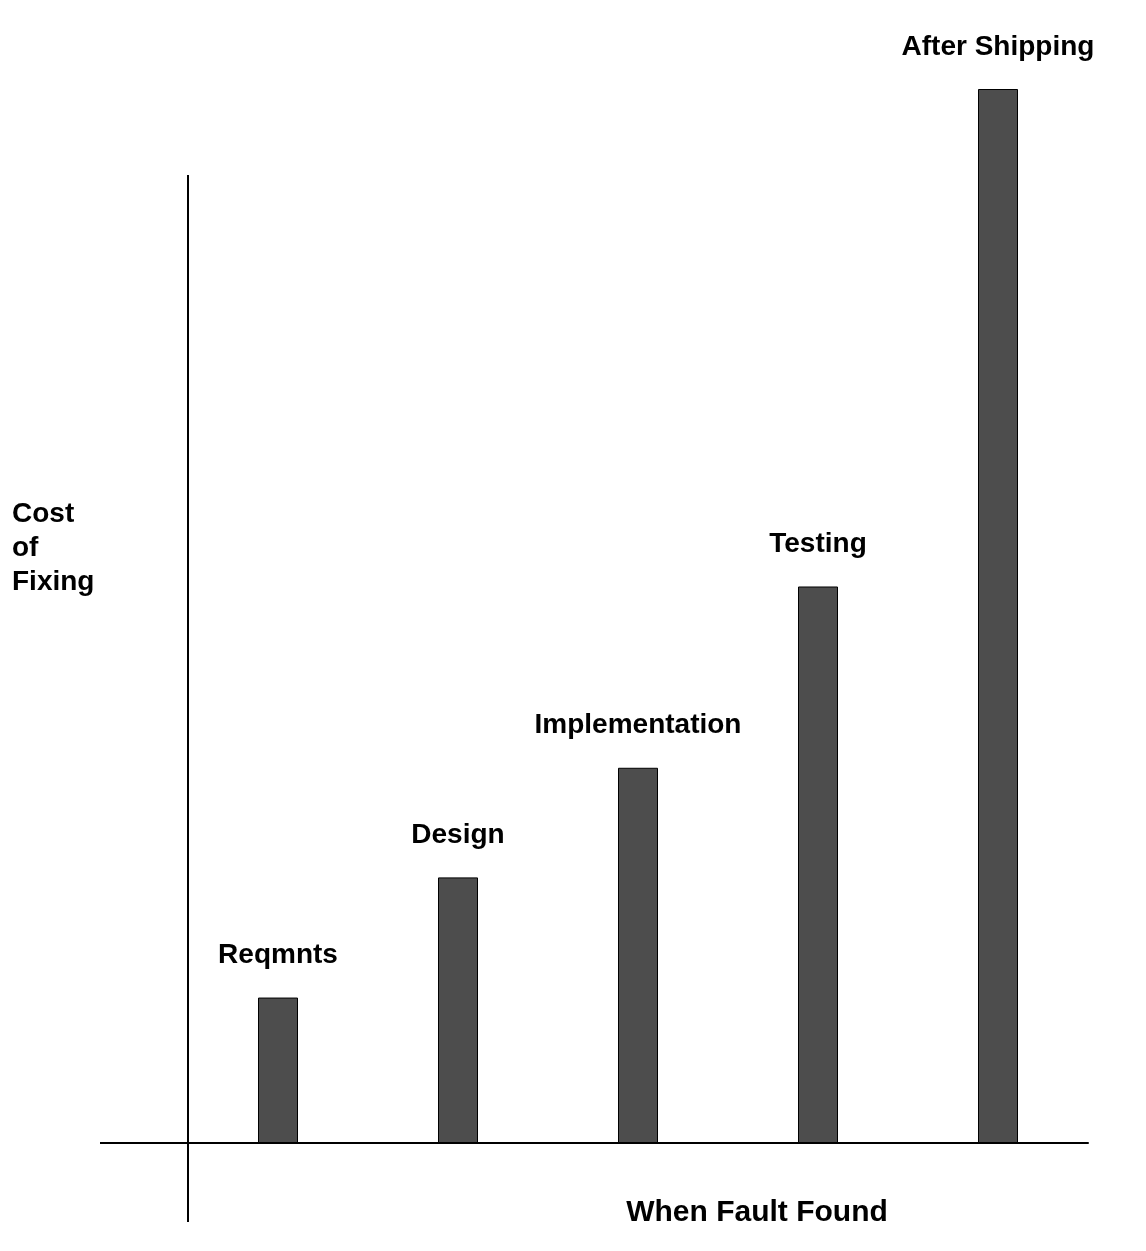 This screenshot has width=1146, height=1251. What do you see at coordinates (53, 546) in the screenshot?
I see `y-axis-title: Cost of Fixing` at bounding box center [53, 546].